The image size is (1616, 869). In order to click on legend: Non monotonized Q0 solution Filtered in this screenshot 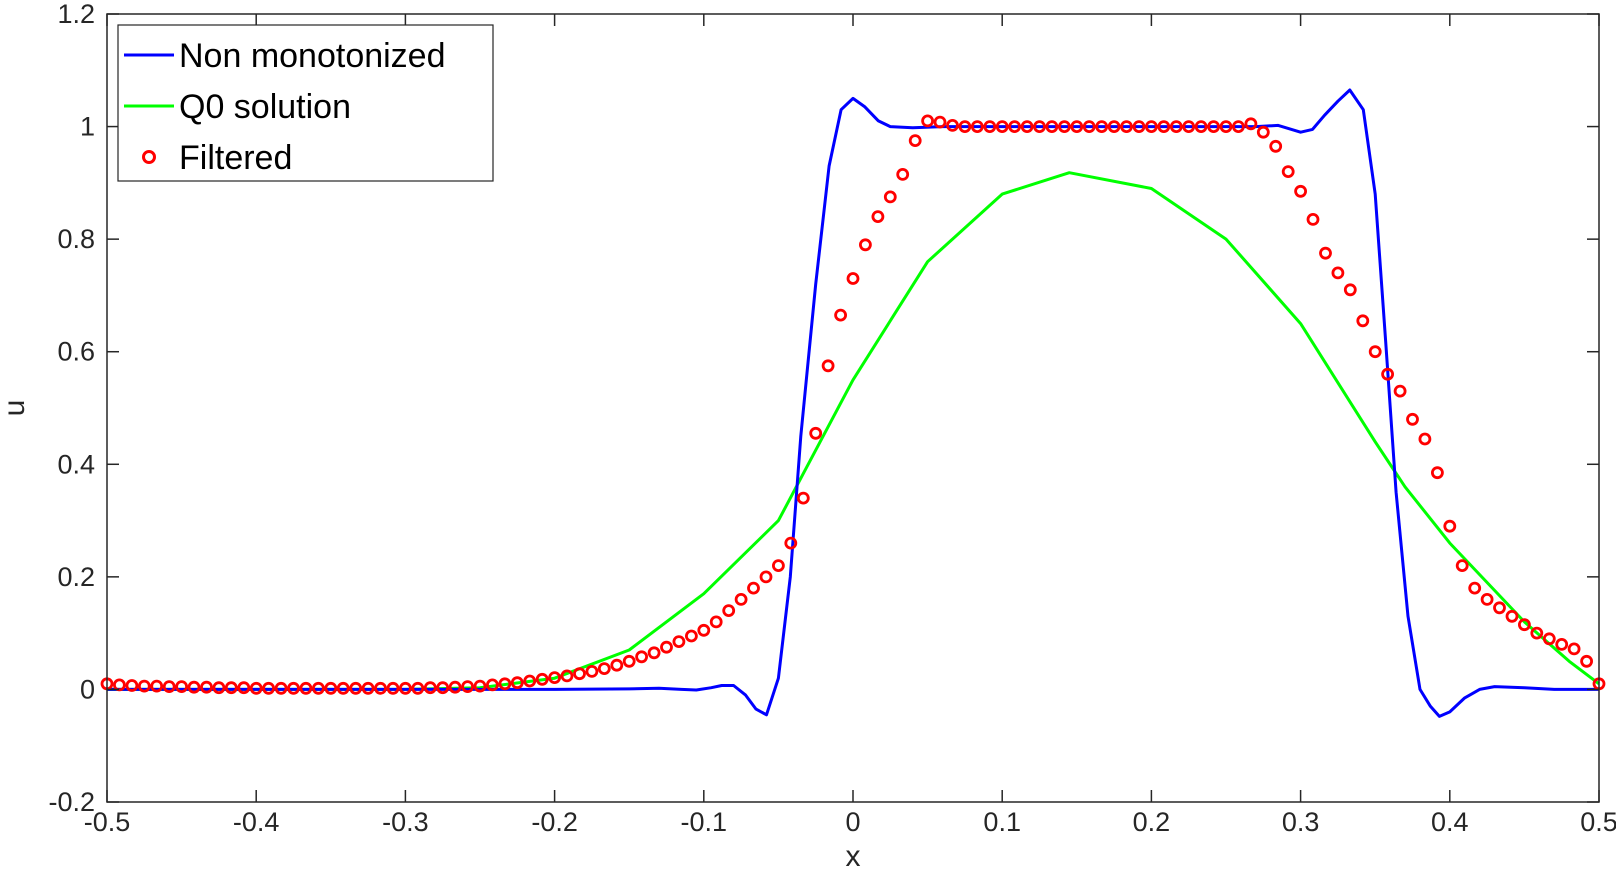, I will do `click(305, 103)`.